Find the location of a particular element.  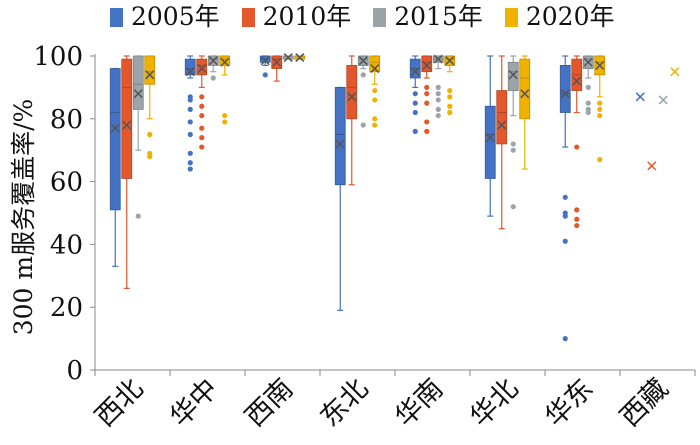

legend-label-2005: 2005年 is located at coordinates (175, 16).